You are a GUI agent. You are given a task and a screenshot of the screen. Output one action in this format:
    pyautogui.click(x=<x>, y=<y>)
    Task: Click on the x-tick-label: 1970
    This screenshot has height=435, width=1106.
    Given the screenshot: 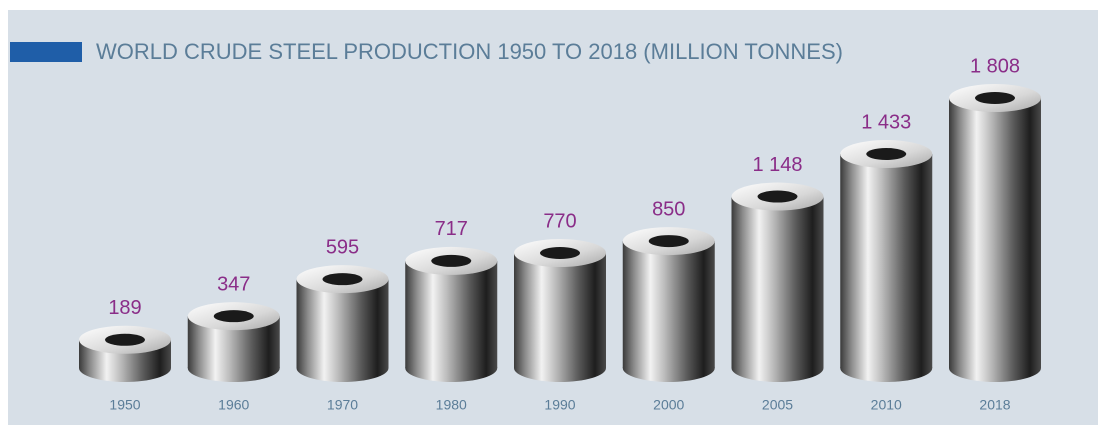 What is the action you would take?
    pyautogui.click(x=342, y=405)
    